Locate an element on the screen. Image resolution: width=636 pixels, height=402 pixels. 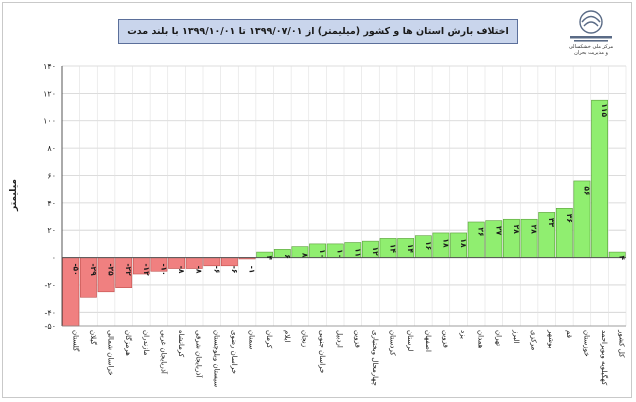
category-label: آذربایجان غربی is located at coordinates (163, 352).